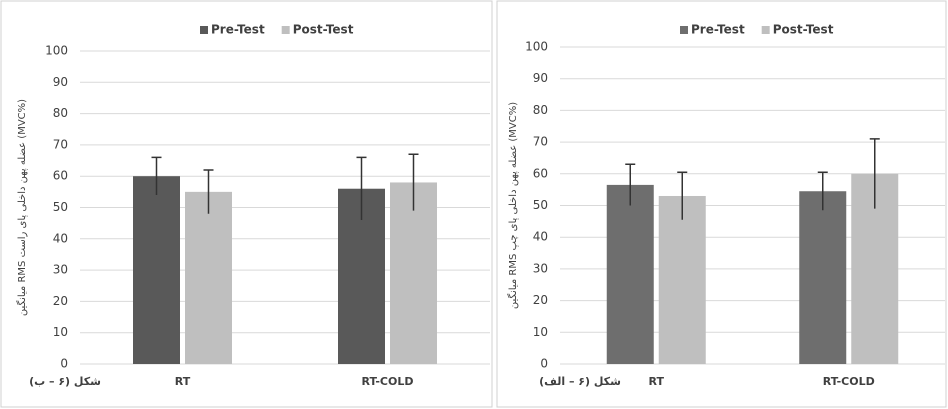  I want to click on caption: شکل (۶ – ب), so click(65, 381).